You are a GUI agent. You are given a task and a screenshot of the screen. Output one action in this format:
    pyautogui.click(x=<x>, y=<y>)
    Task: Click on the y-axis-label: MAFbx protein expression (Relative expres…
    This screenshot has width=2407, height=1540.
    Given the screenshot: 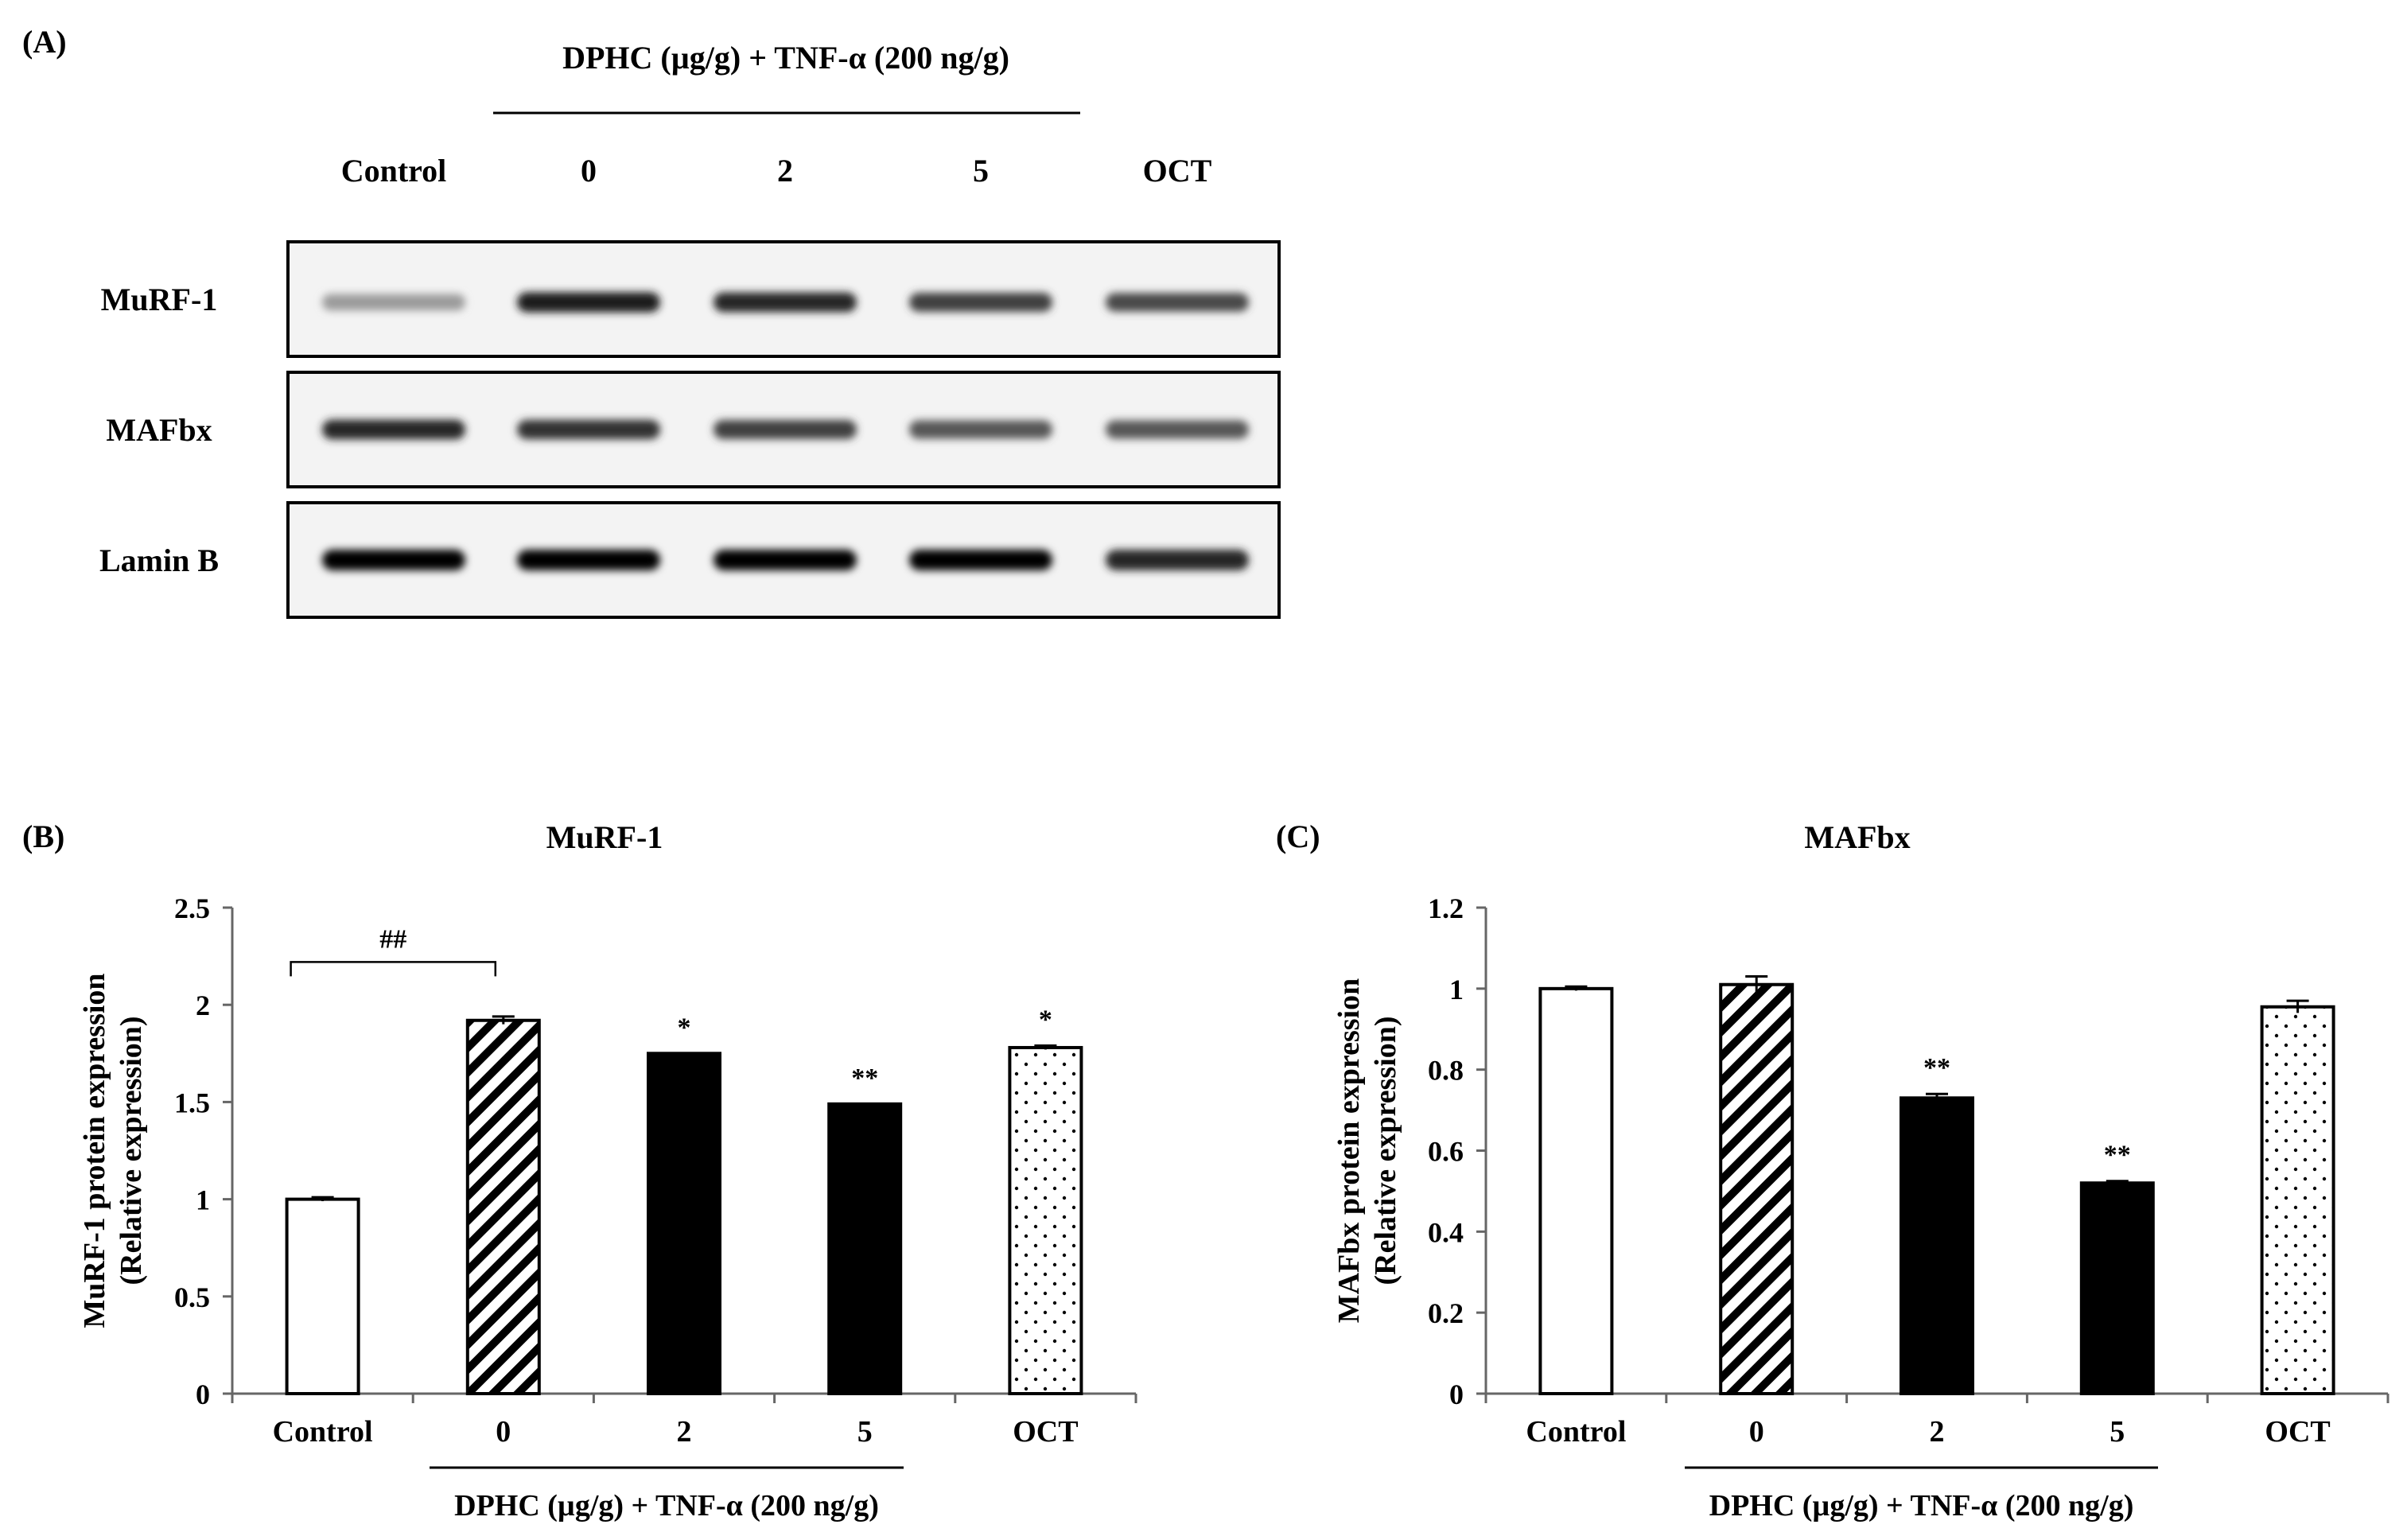 What is the action you would take?
    pyautogui.click(x=1367, y=1151)
    